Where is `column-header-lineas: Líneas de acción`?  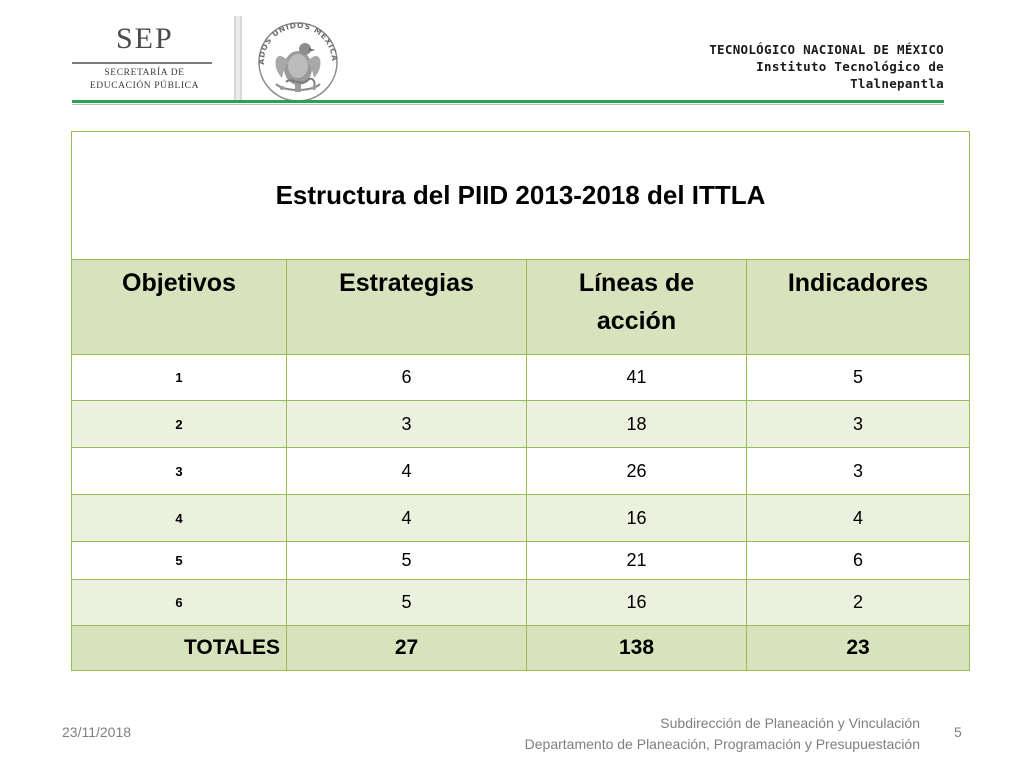
column-header-lineas: Líneas de acción is located at coordinates (636, 307).